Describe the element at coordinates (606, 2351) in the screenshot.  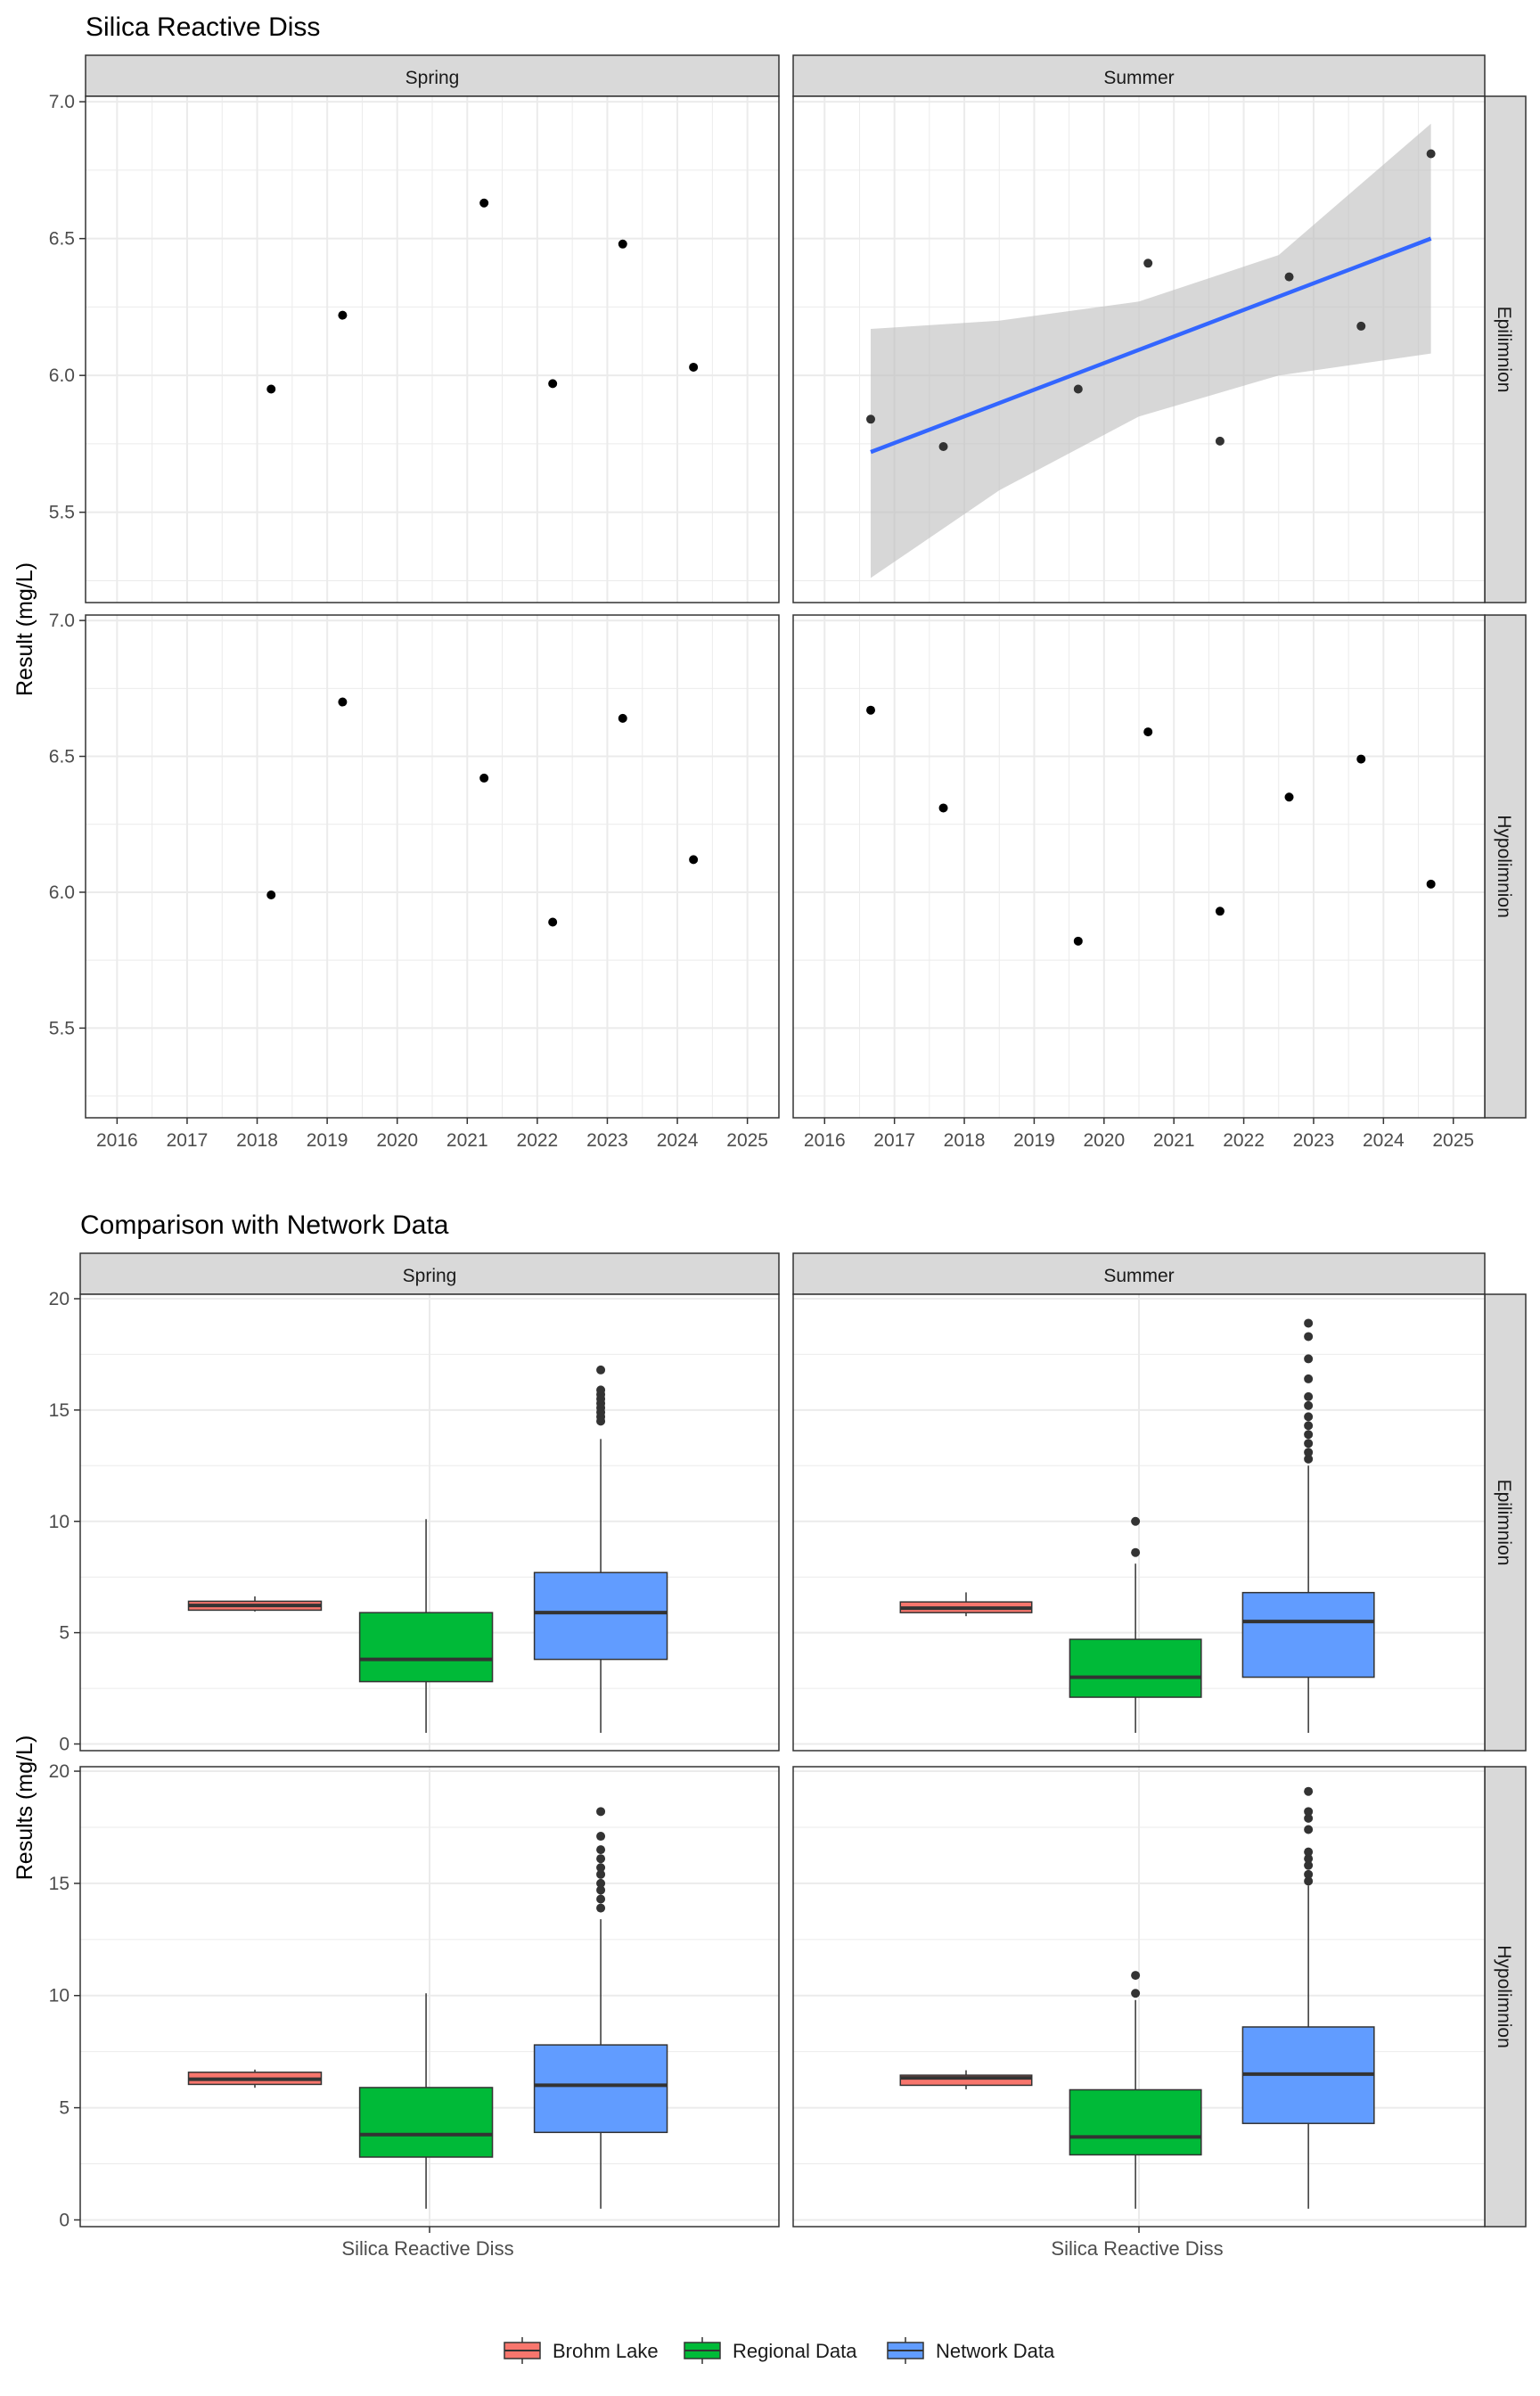
I see `legend-label-brohm-lake: Brohm Lake` at that location.